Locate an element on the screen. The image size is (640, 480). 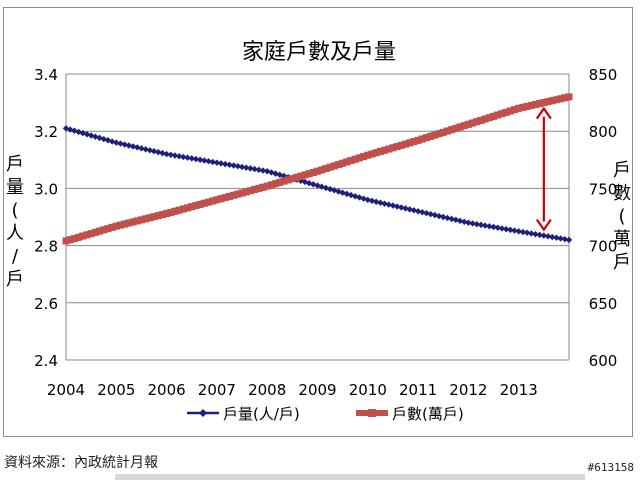
y-right-label-char: 數 is located at coordinates (622, 193).